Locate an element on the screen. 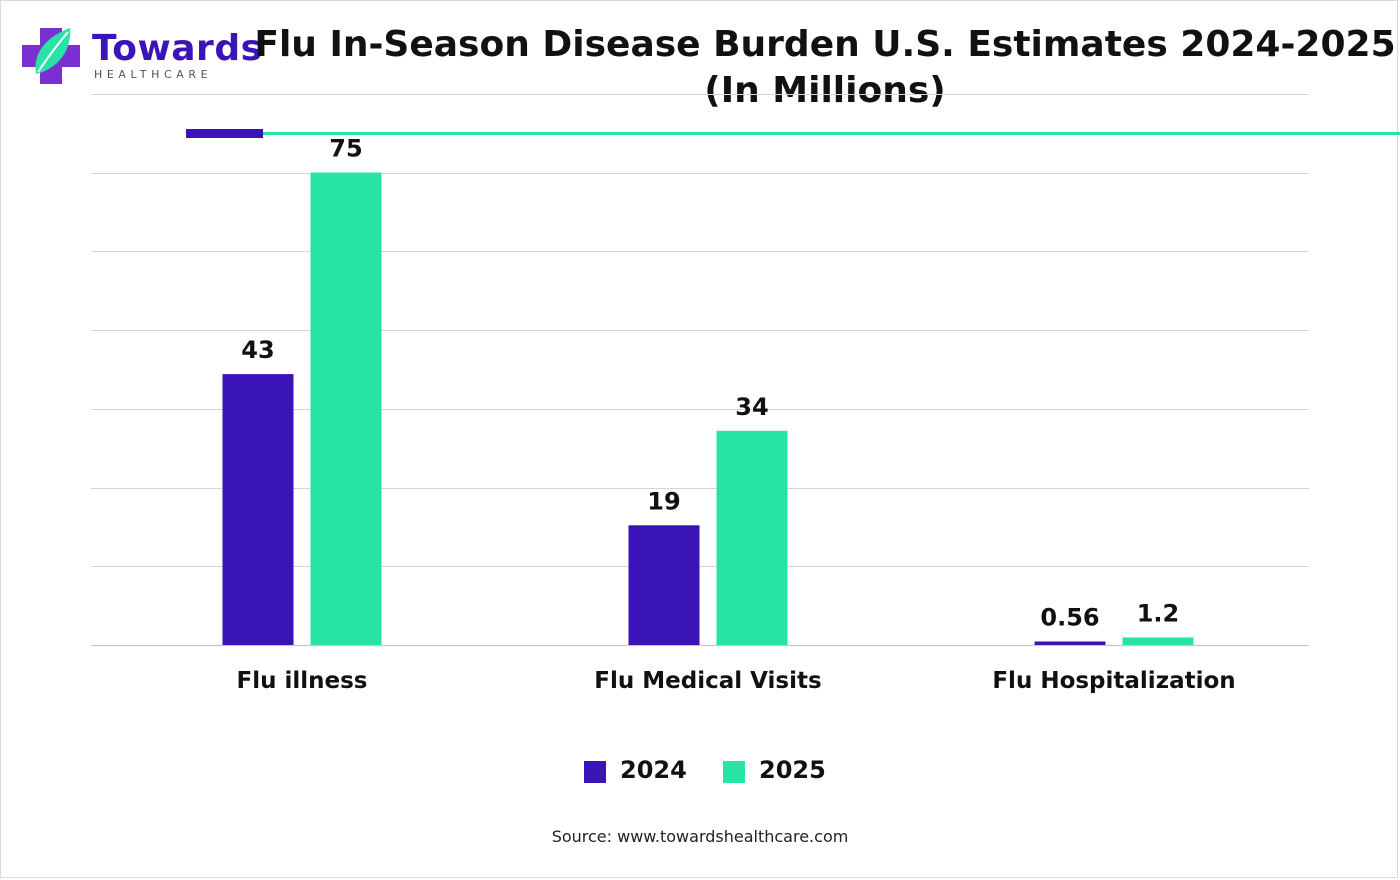  x-tick-label-0: Flu illness is located at coordinates (302, 681).